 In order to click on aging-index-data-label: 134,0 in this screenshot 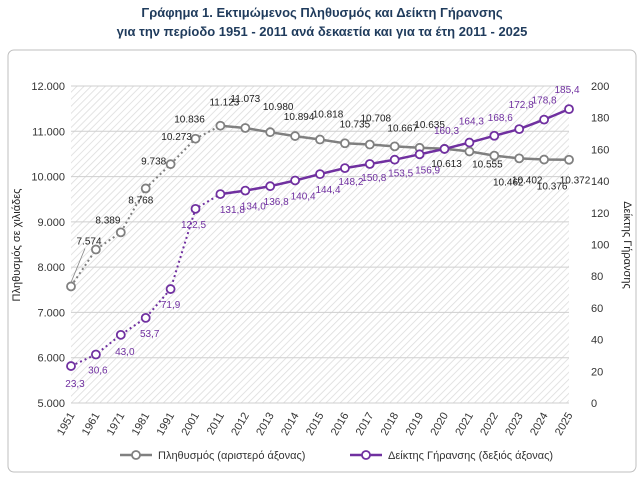, I will do `click(253, 207)`.